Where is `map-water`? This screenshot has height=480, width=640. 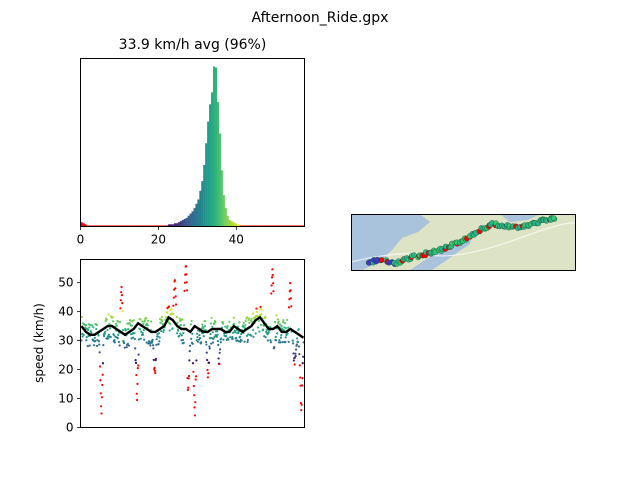 map-water is located at coordinates (390, 242).